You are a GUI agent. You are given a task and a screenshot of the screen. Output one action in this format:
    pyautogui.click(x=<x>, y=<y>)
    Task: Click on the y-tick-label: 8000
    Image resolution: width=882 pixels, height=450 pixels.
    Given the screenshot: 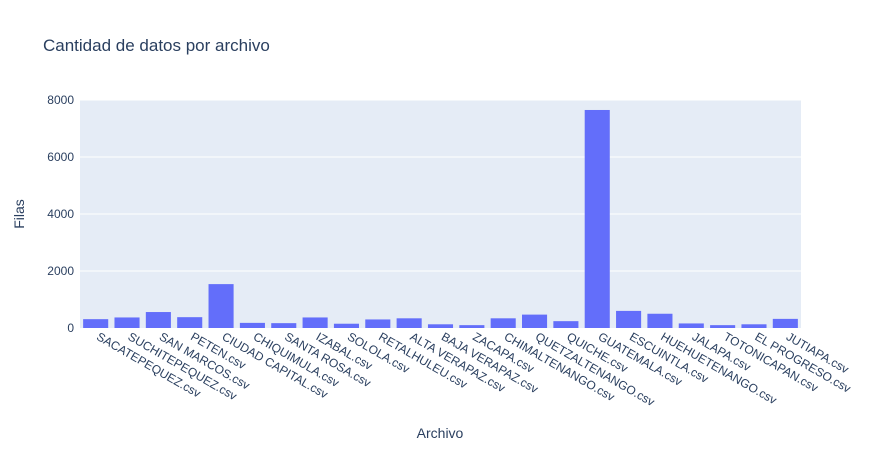 What is the action you would take?
    pyautogui.click(x=60, y=100)
    